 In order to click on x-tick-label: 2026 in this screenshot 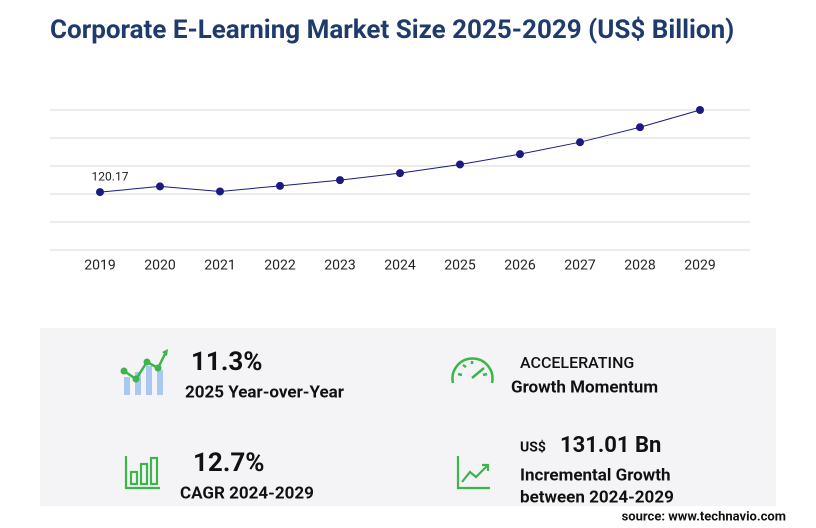, I will do `click(520, 266)`.